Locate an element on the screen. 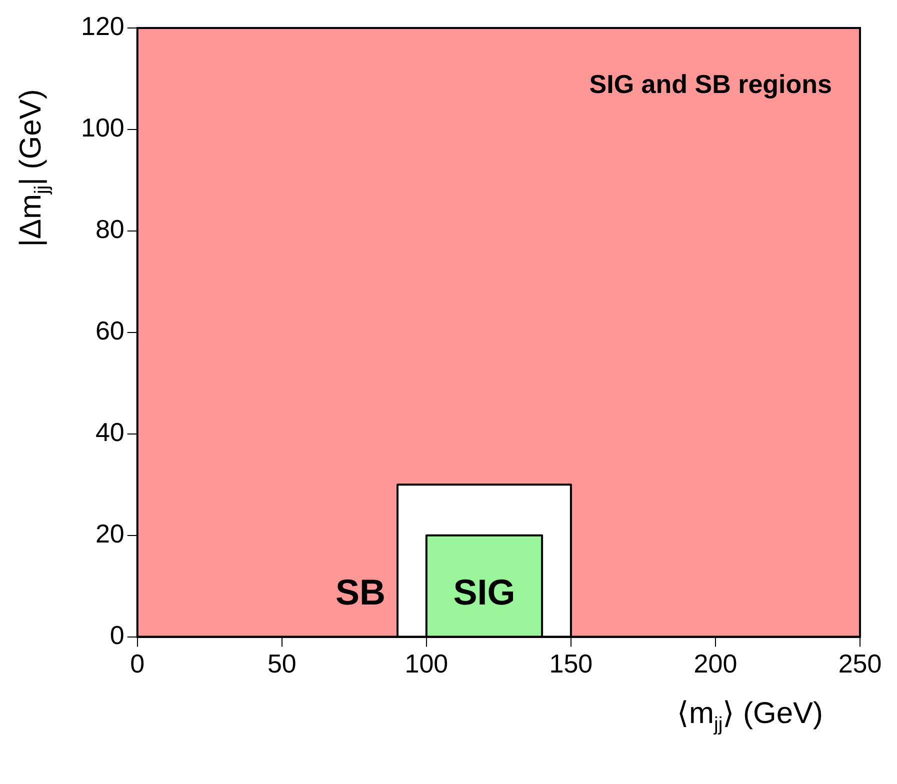 This screenshot has height=784, width=897. annotation: SIG is located at coordinates (484, 592).